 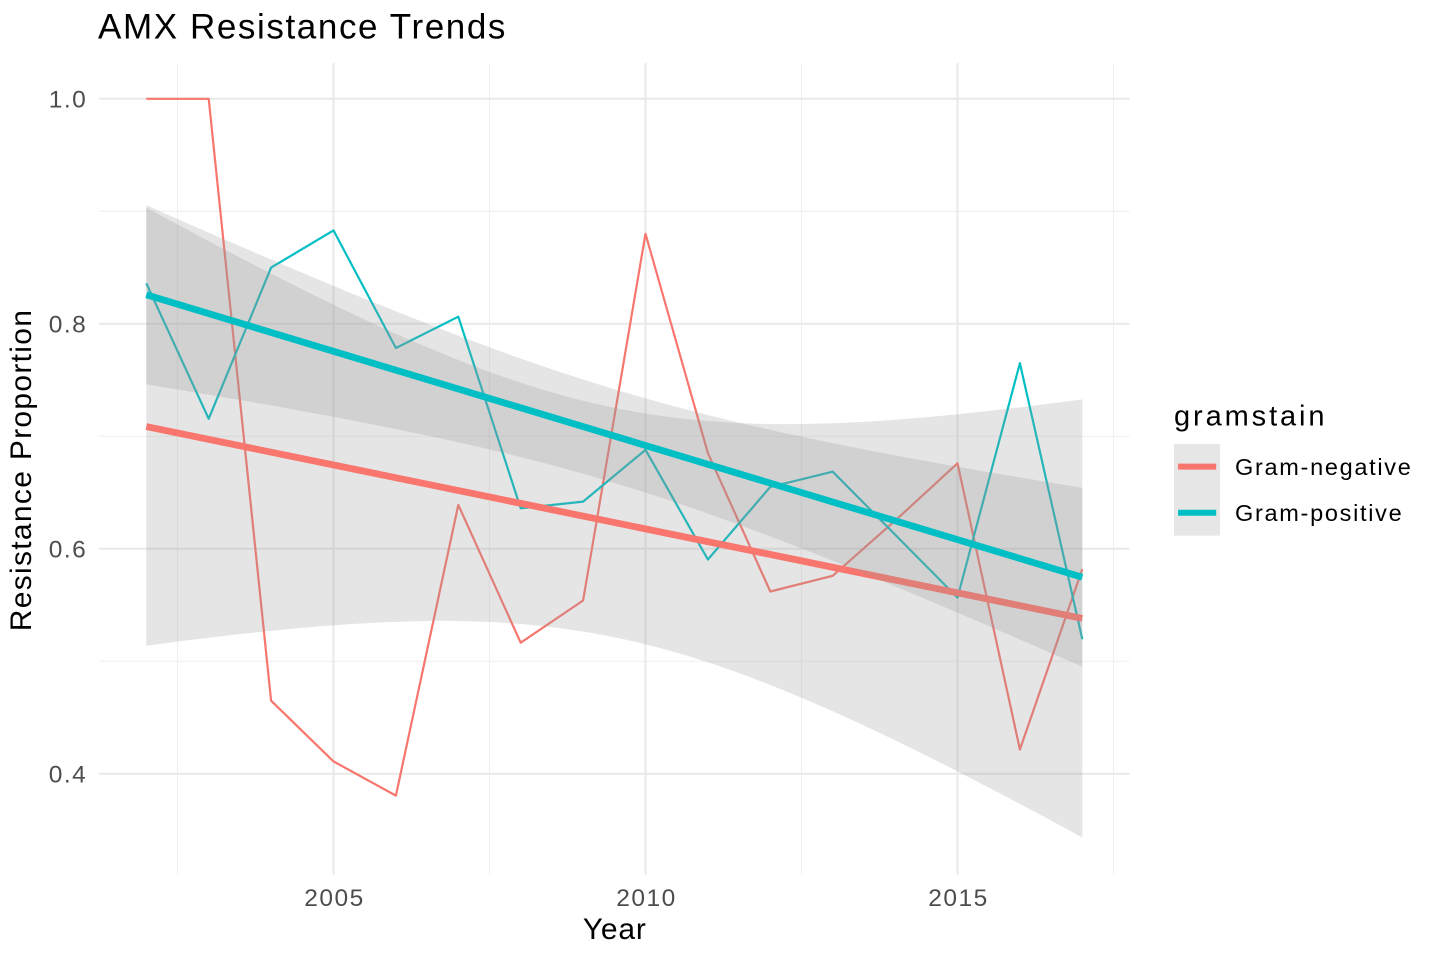 I want to click on svg-text: Gram-negative, so click(x=1324, y=467).